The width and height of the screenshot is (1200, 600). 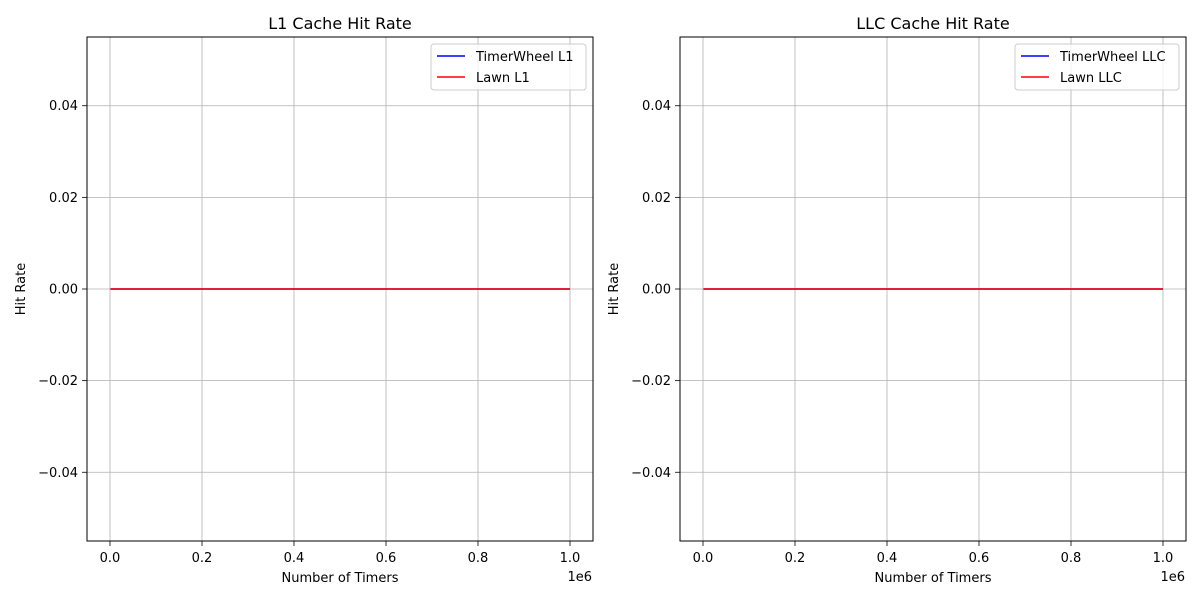 I want to click on legend: TimerWheel LLC Lawn LLC, so click(x=1097, y=67).